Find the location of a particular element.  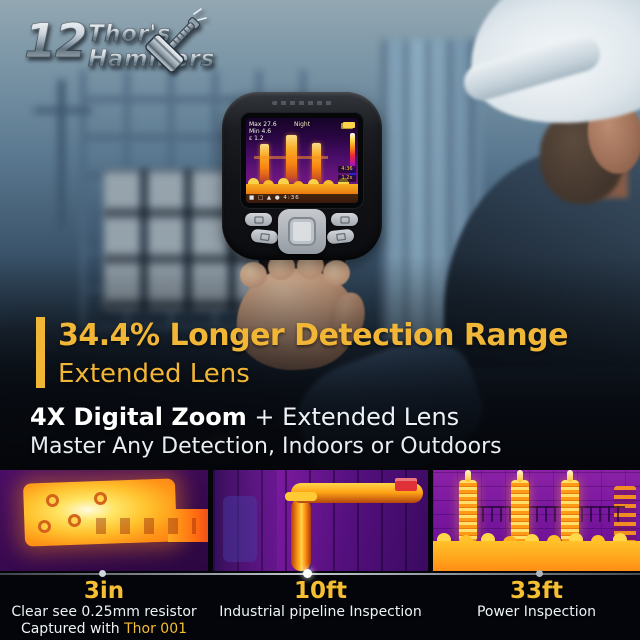

power-ladder is located at coordinates (625, 514).